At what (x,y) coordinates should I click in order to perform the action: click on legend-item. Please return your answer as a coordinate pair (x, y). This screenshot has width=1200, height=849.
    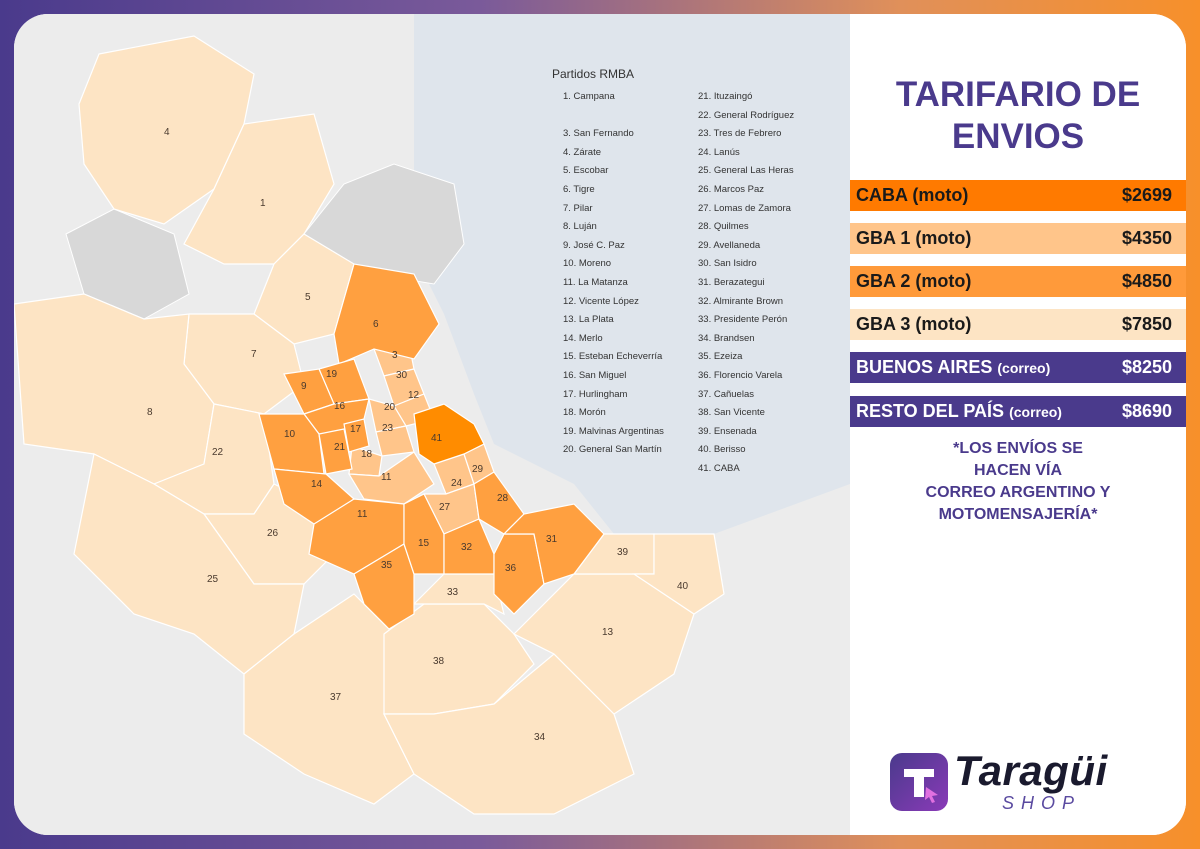
    Looking at the image, I should click on (613, 116).